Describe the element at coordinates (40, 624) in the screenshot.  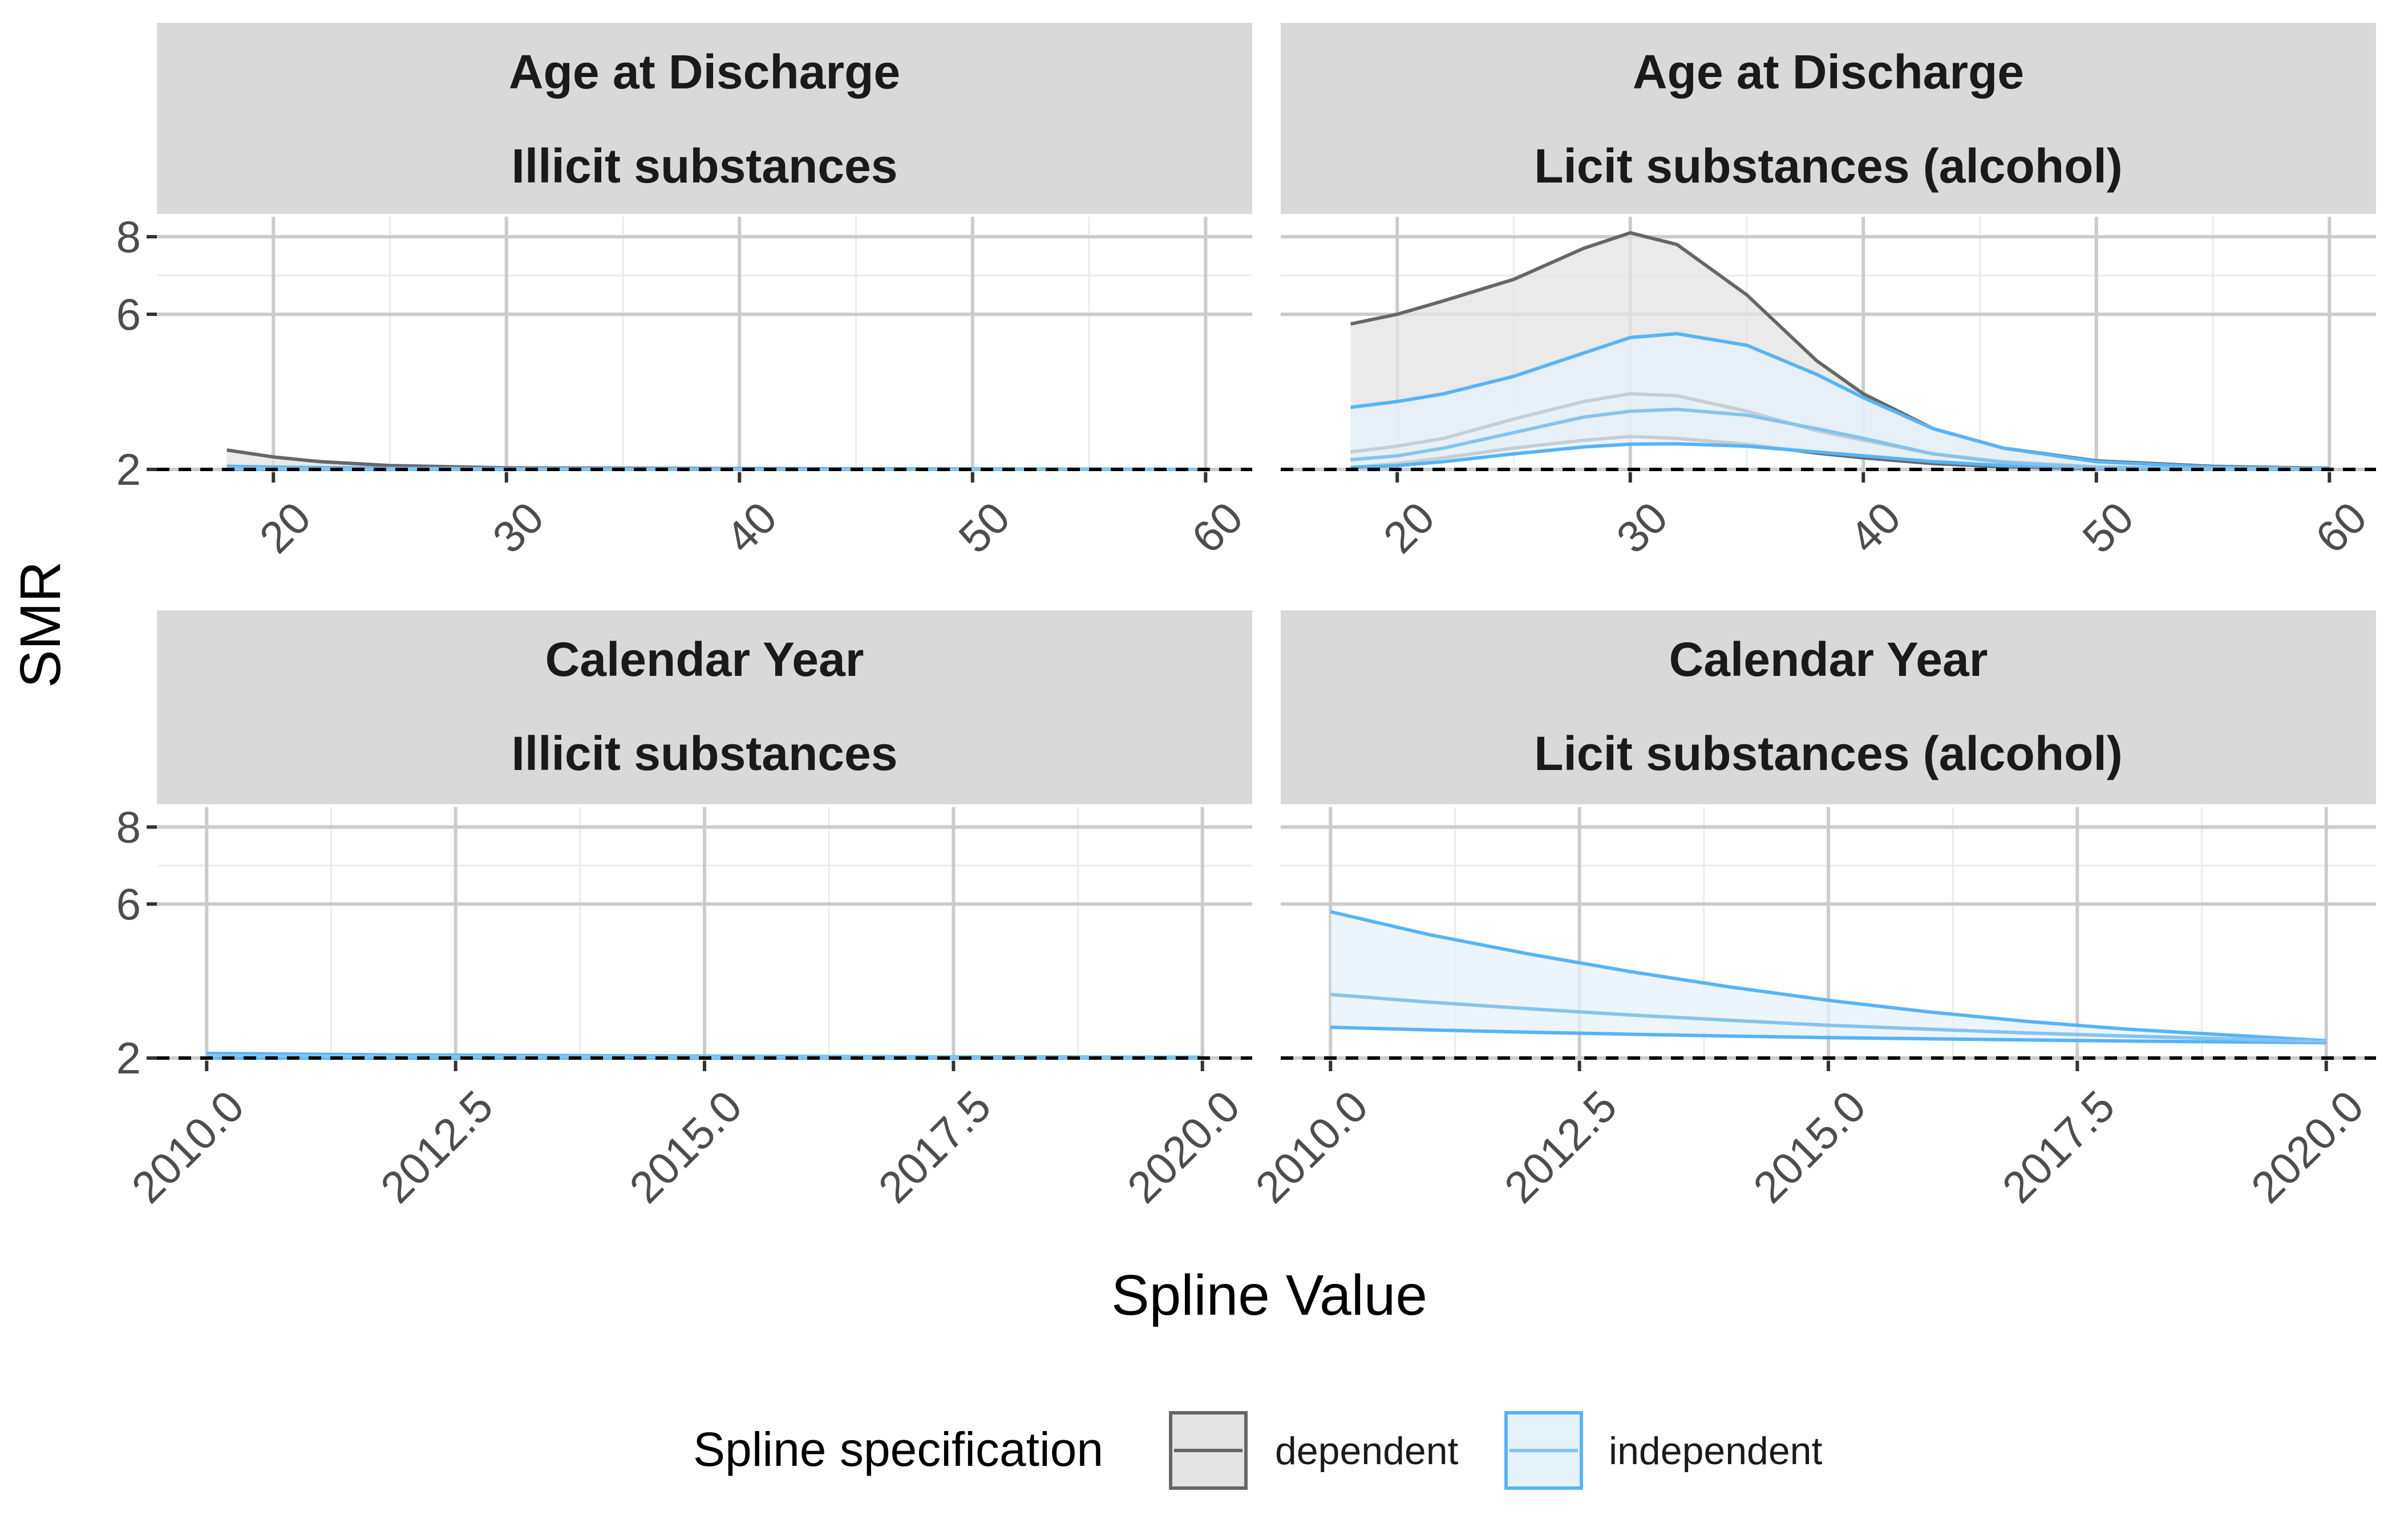
I see `y-axis-title: SMR` at that location.